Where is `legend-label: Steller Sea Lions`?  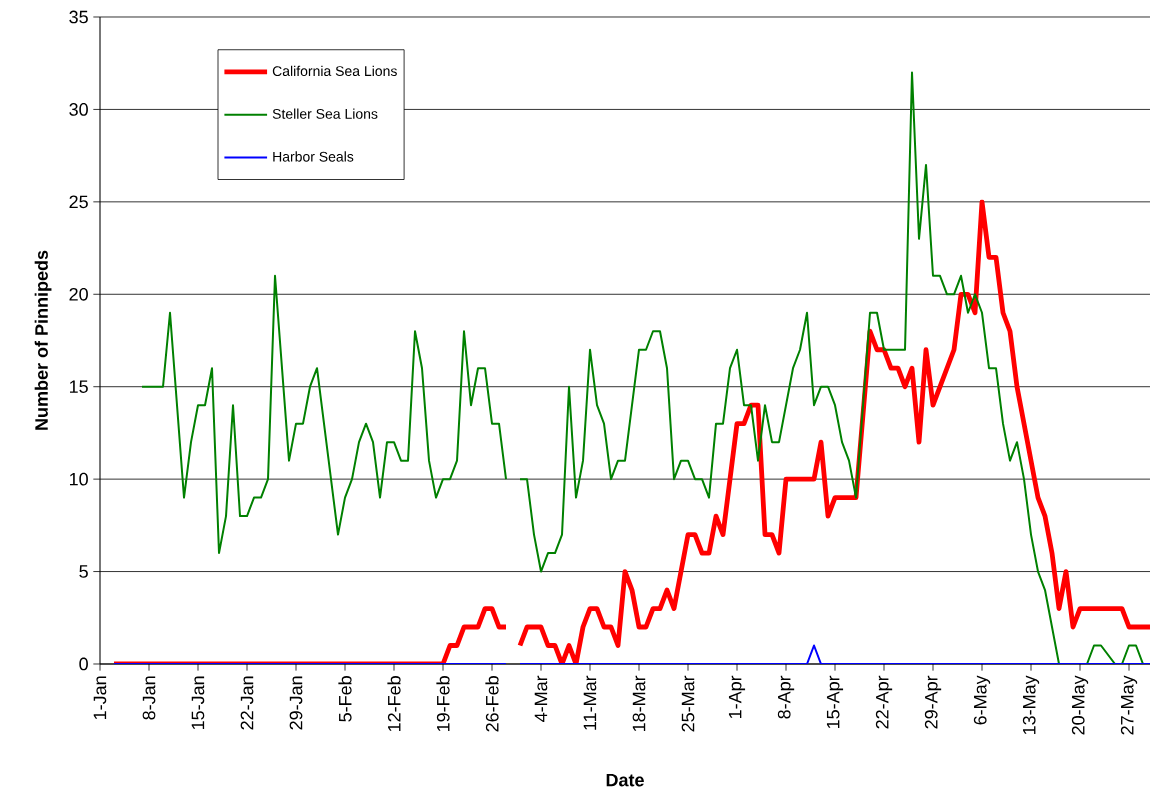
legend-label: Steller Sea Lions is located at coordinates (325, 113).